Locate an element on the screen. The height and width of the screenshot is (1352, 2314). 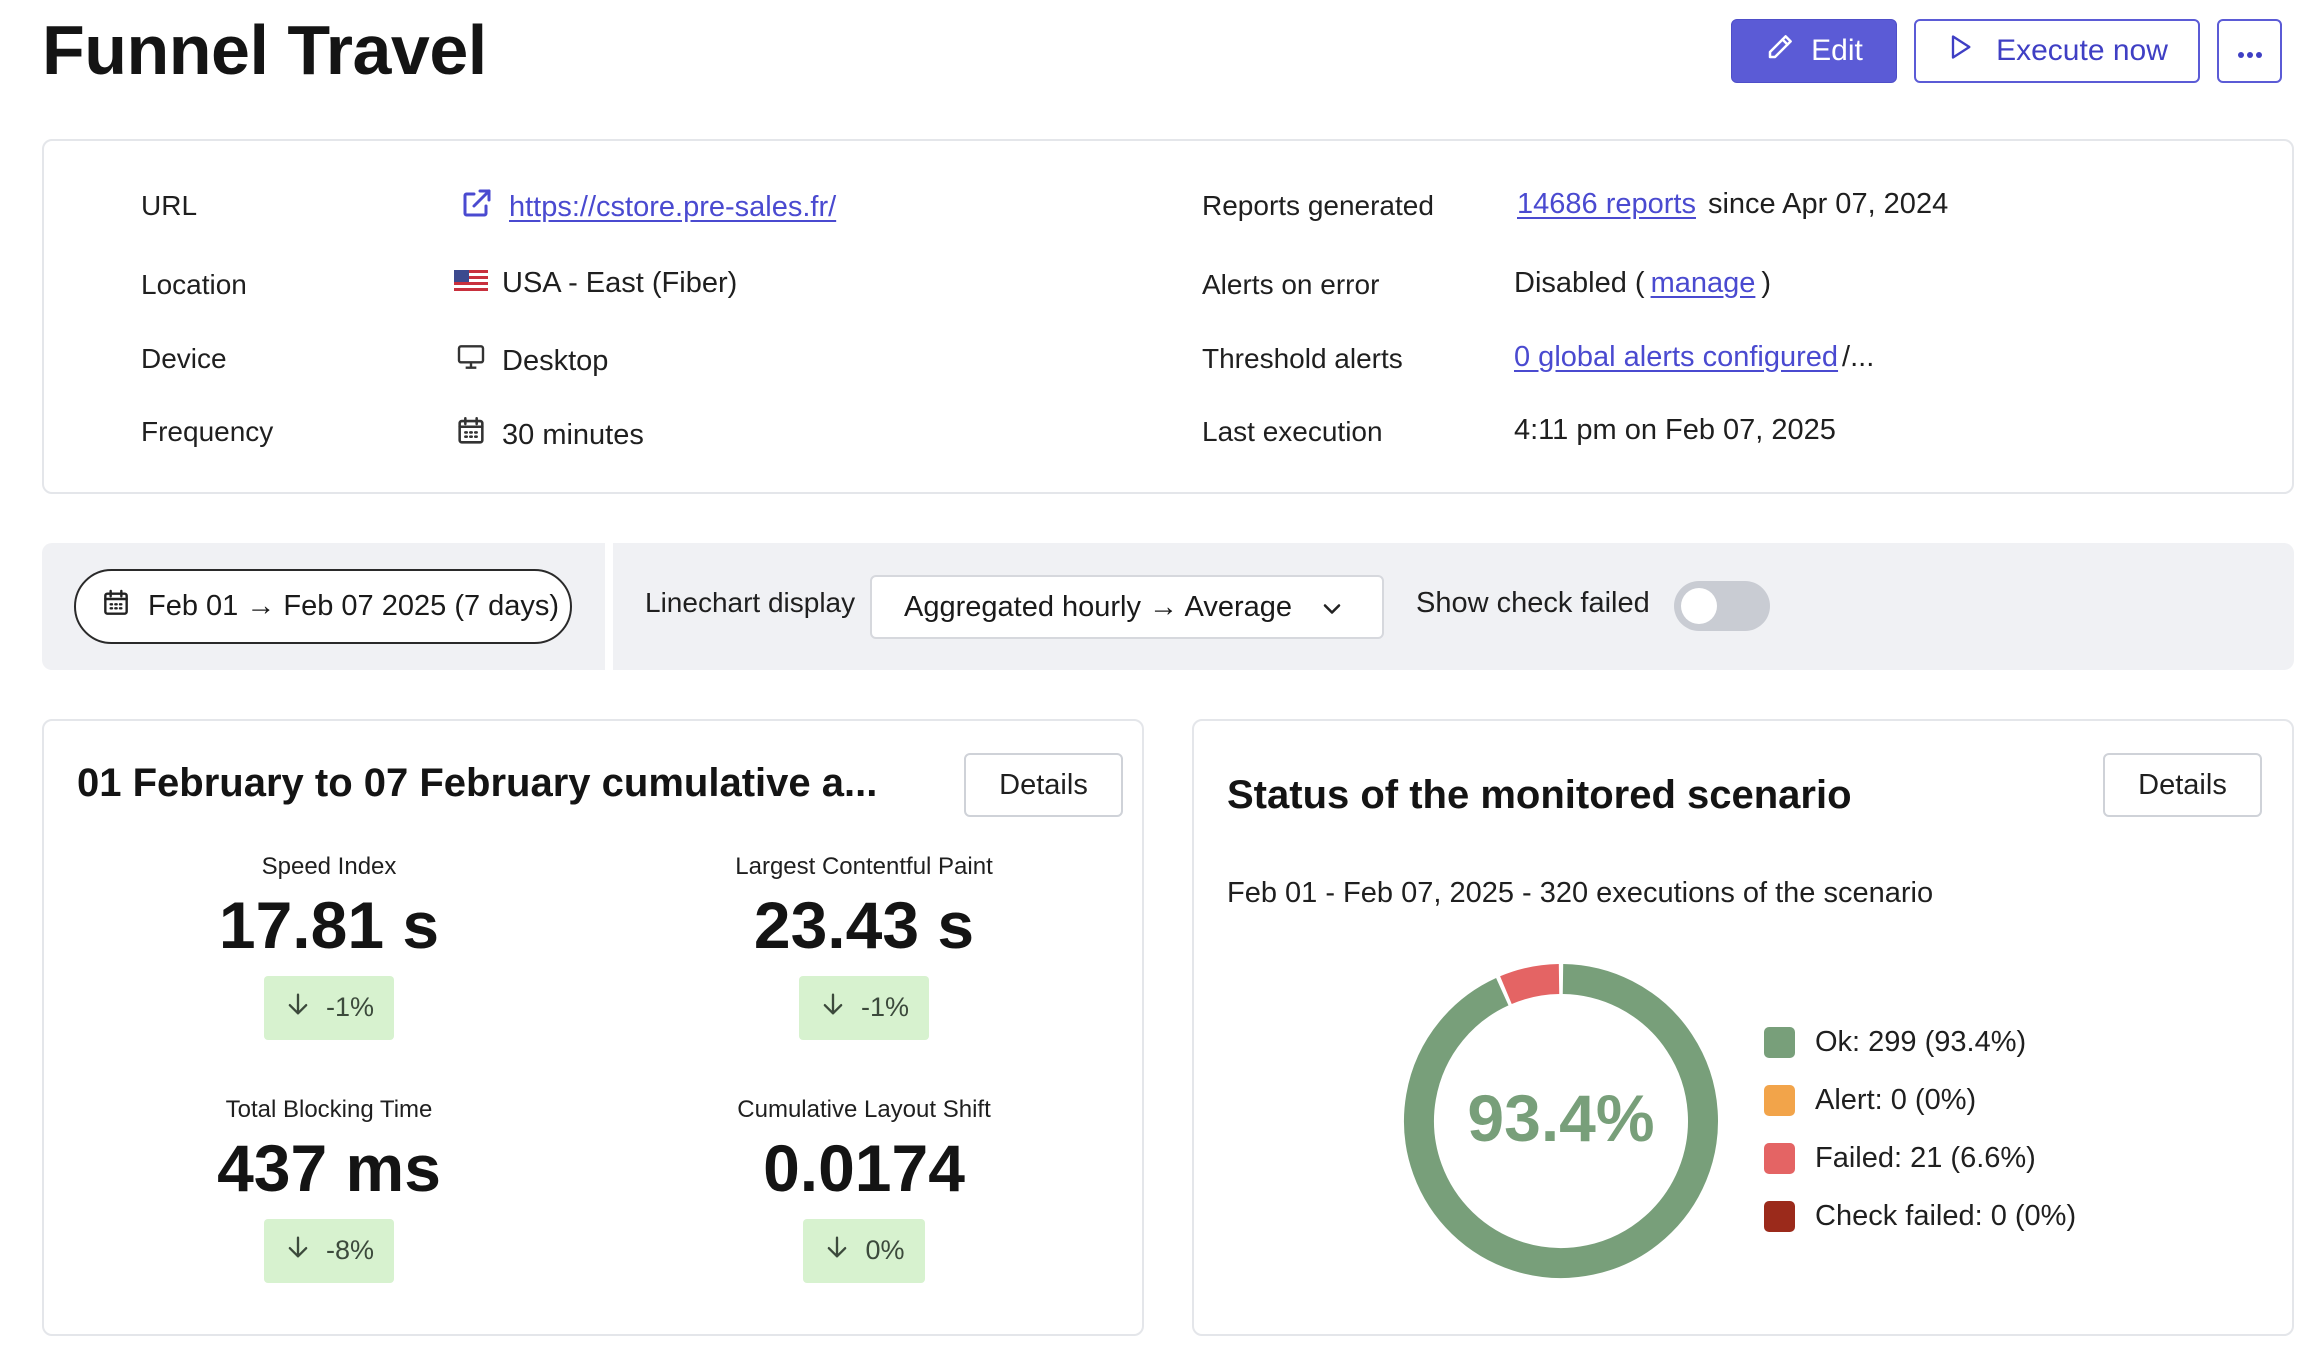
device-text: Desktop is located at coordinates (555, 360).